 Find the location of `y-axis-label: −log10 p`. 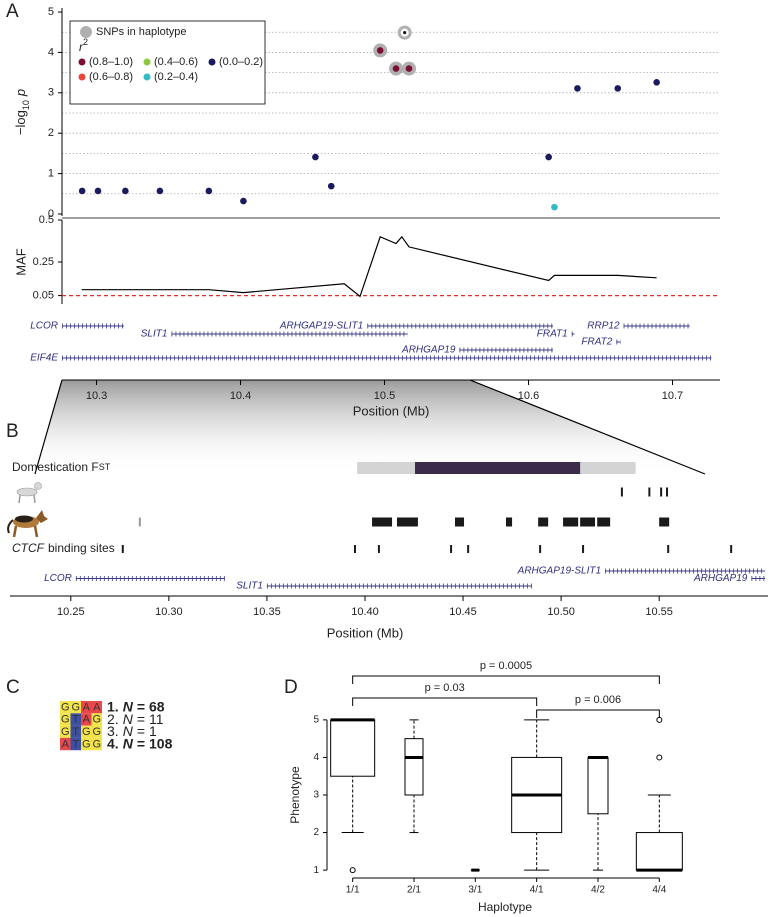

y-axis-label: −log10 p is located at coordinates (22, 112).